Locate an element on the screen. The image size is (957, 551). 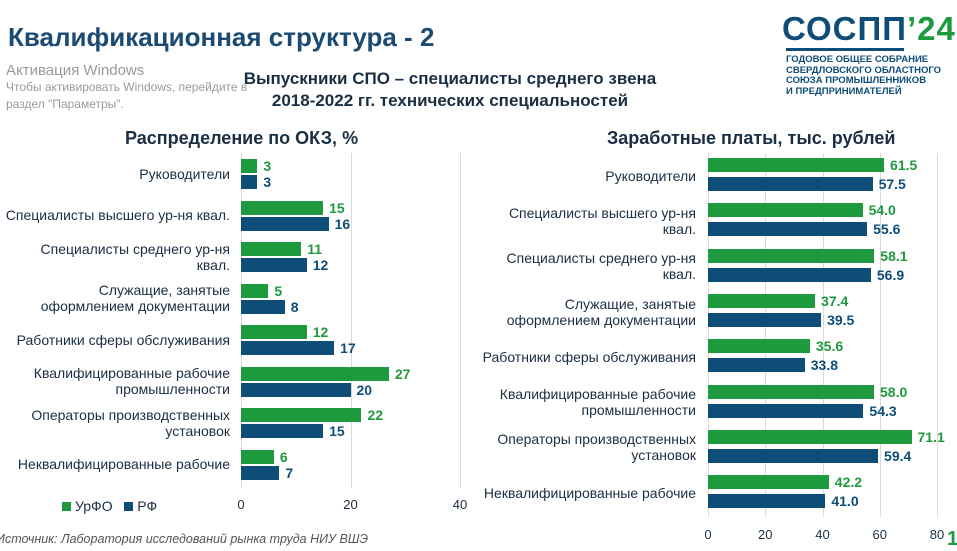
data-label: 6 is located at coordinates (283, 456).